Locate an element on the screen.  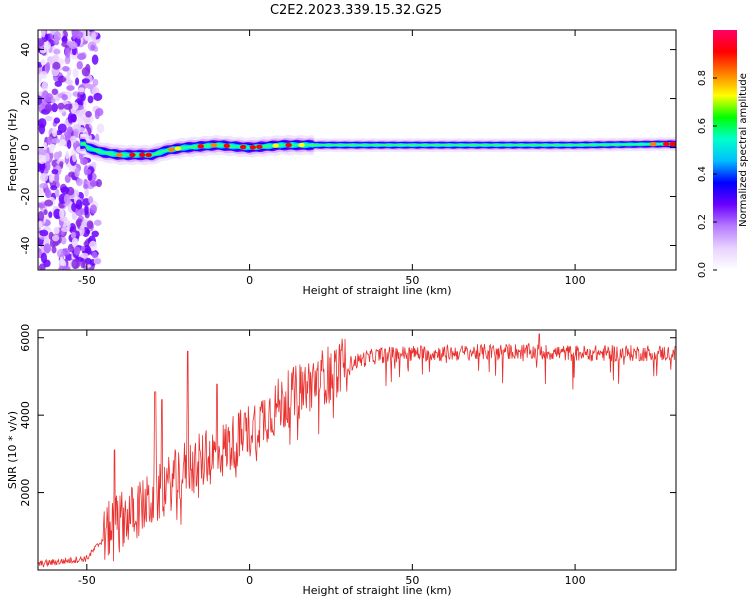
colorbar-tick-label: 0.8 is located at coordinates (702, 78).